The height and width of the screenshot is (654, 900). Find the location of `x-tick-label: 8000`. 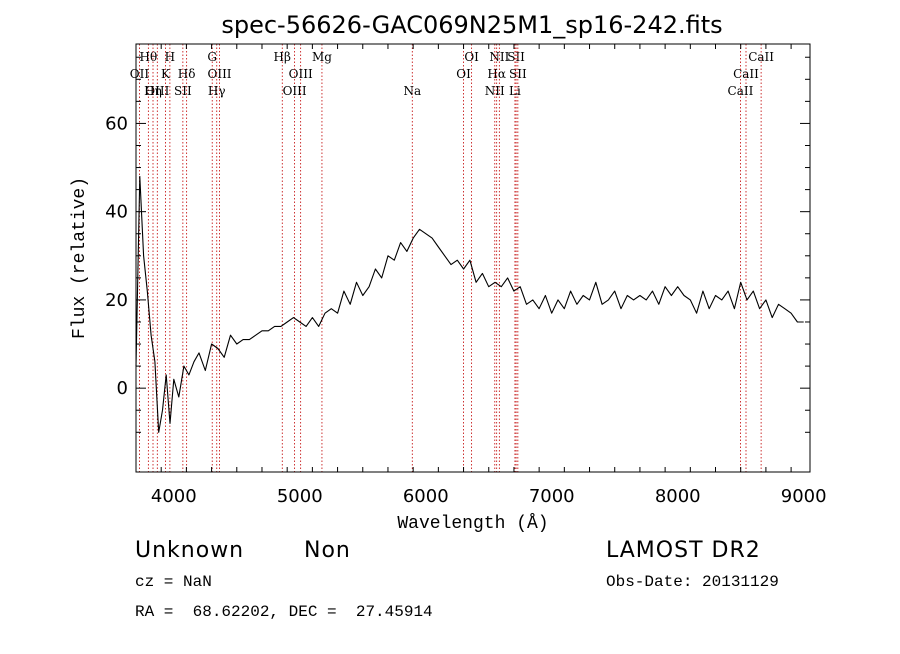

x-tick-label: 8000 is located at coordinates (678, 496).